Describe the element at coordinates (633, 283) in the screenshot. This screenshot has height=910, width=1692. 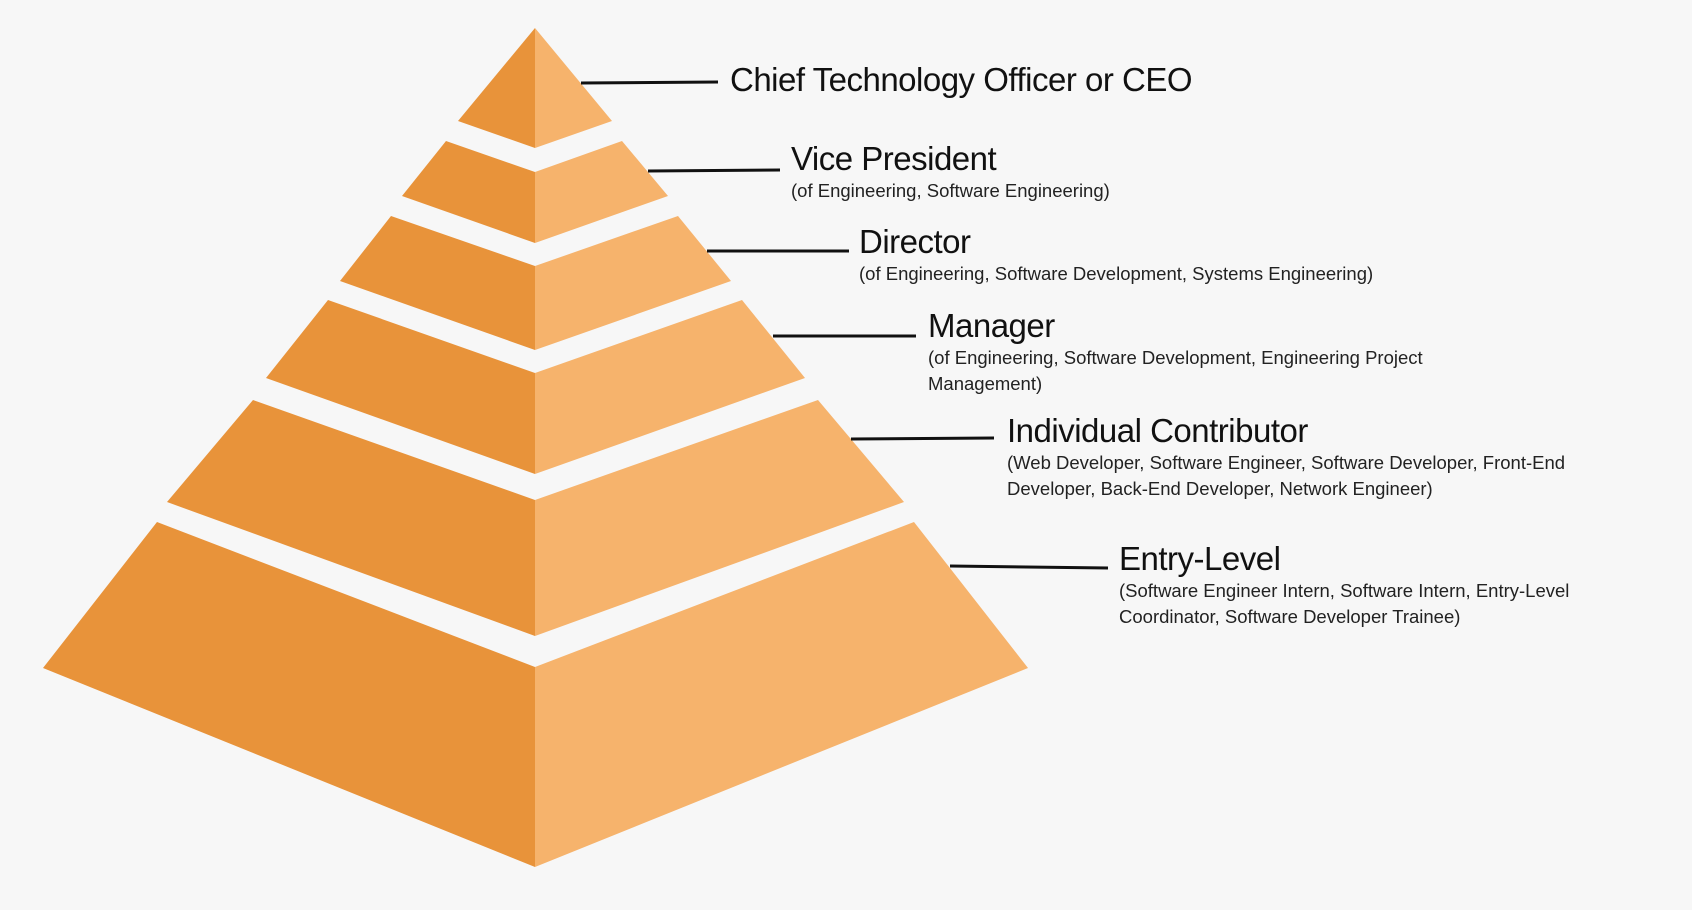
I see `pyramid-tier-director-right-face` at that location.